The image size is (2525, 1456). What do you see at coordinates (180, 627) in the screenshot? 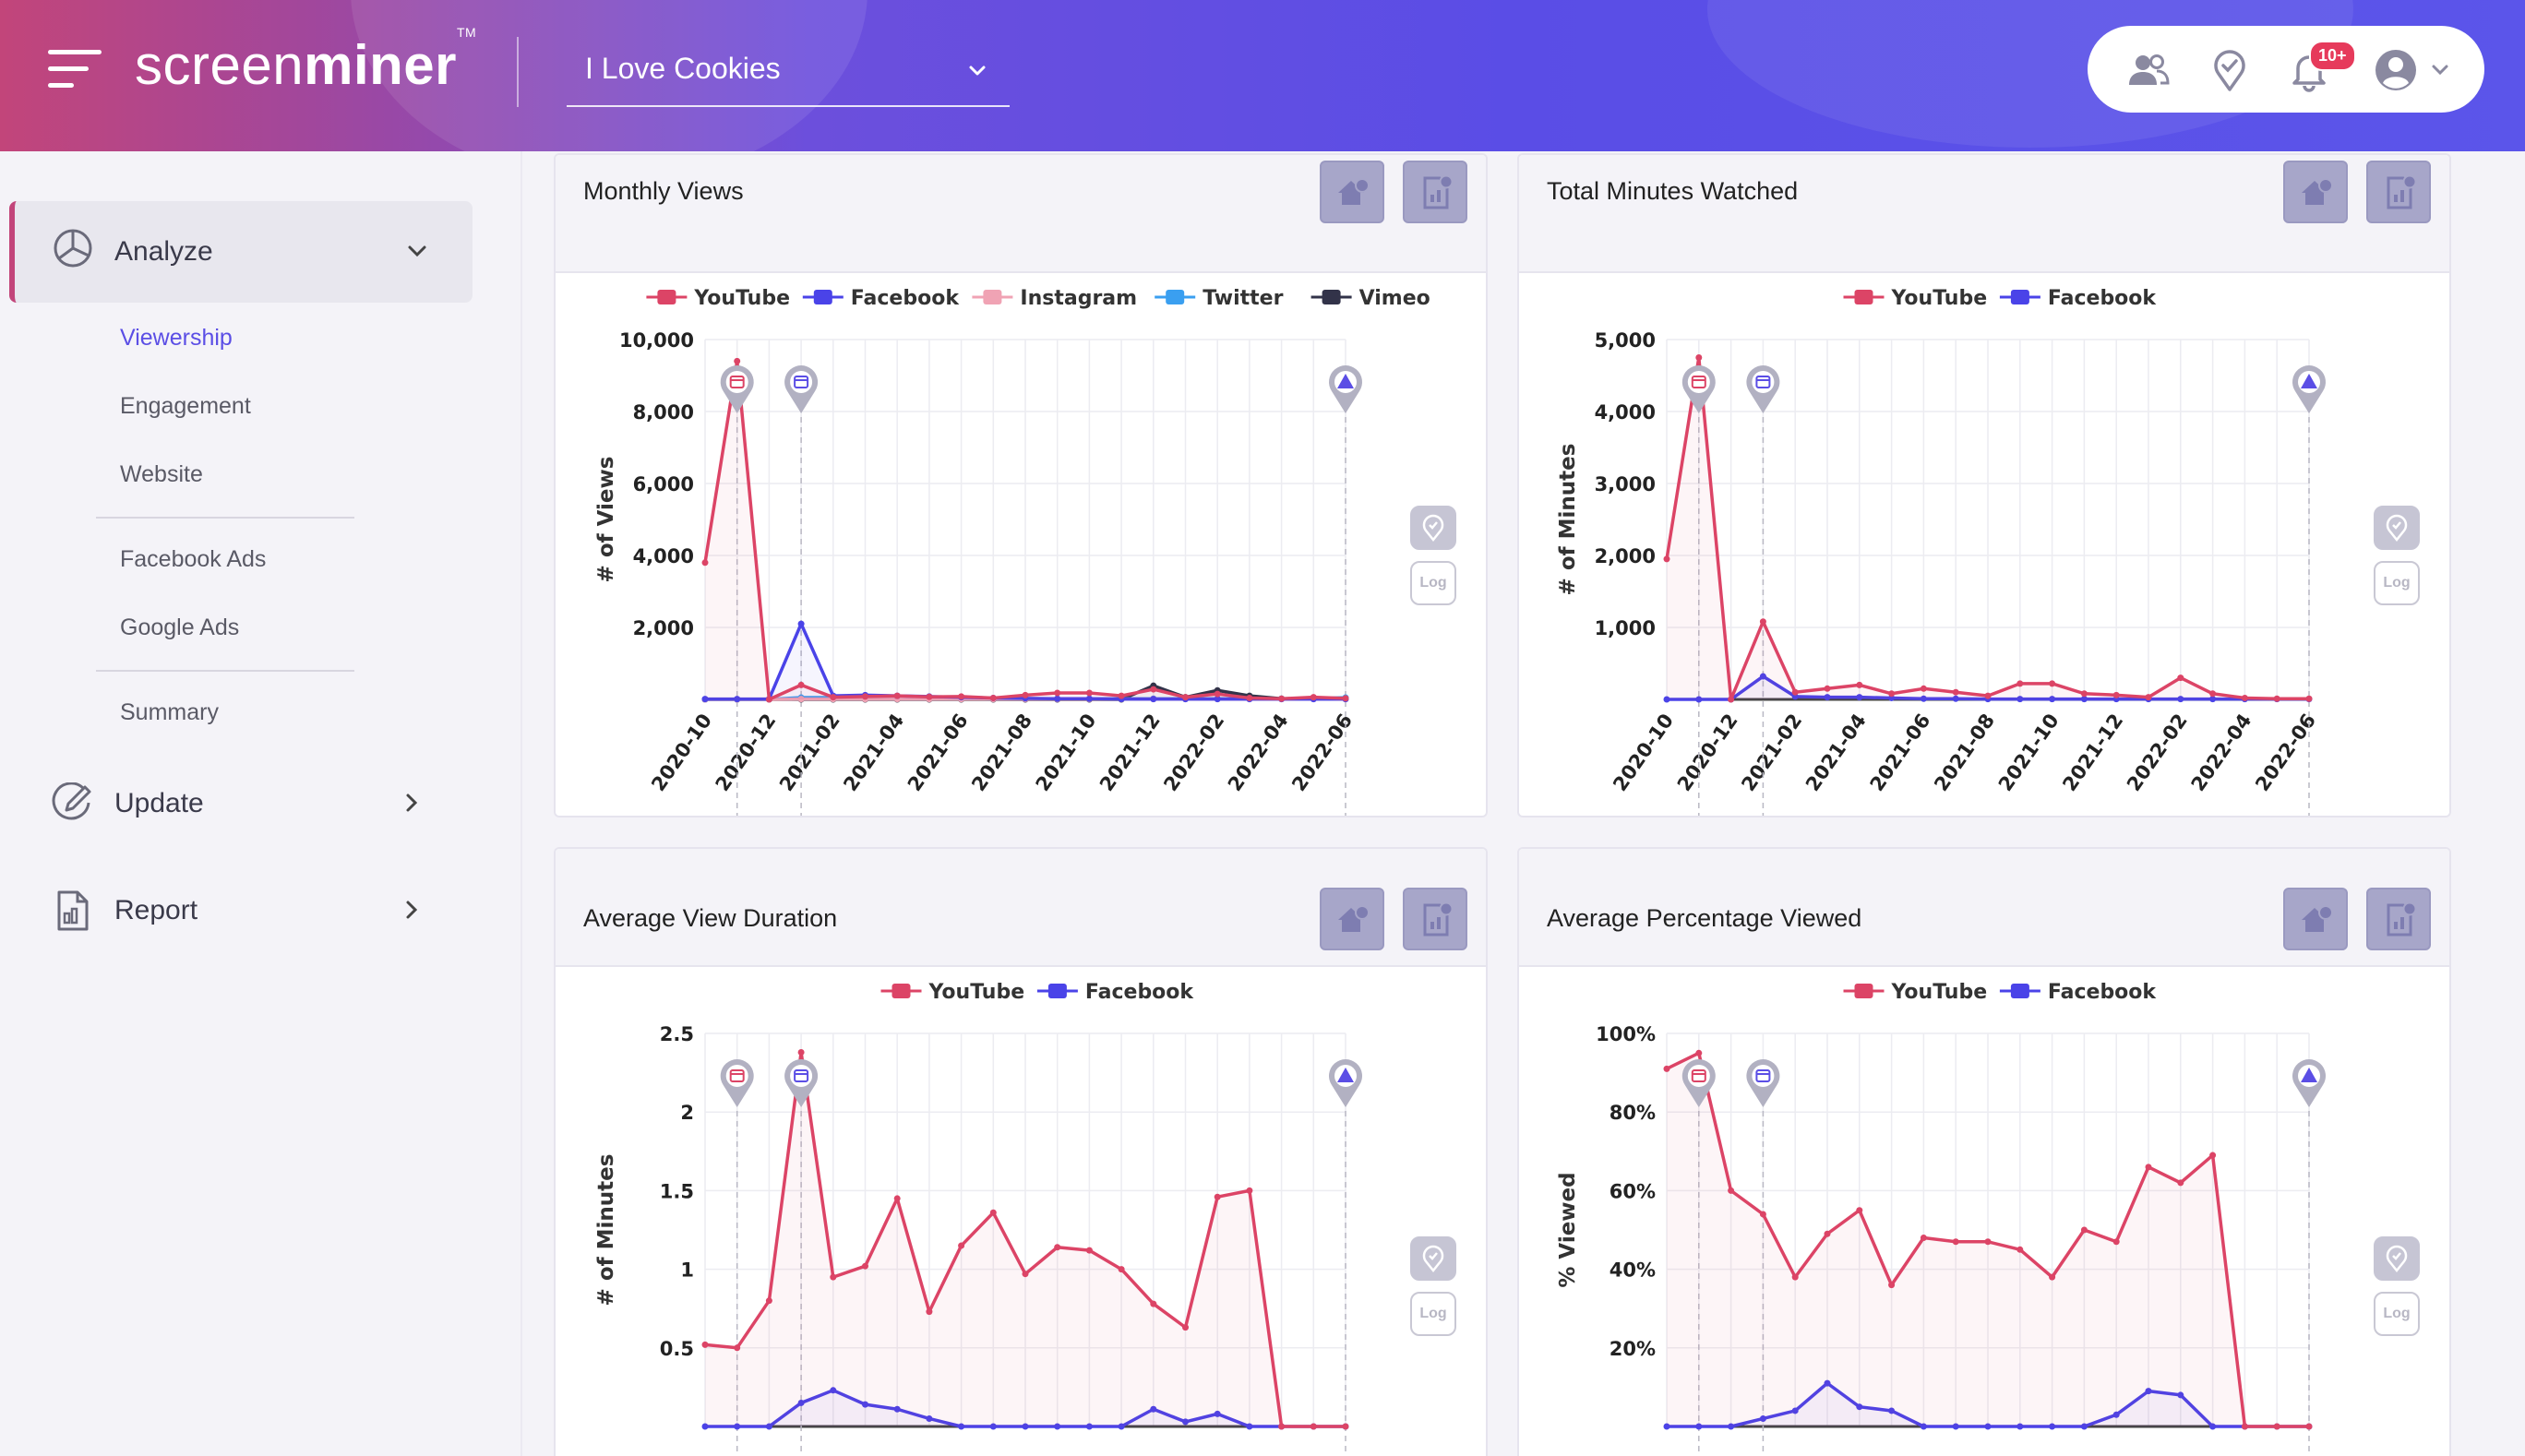
I see `sidebar-subitem-google-ads: Google Ads` at bounding box center [180, 627].